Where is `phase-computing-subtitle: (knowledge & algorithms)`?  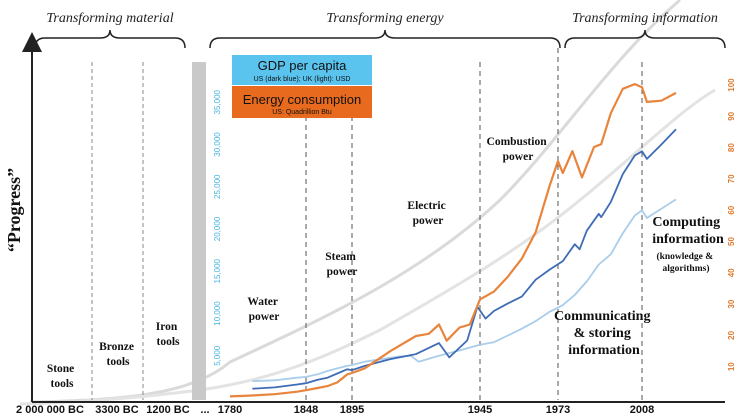 phase-computing-subtitle: (knowledge & algorithms) is located at coordinates (685, 262).